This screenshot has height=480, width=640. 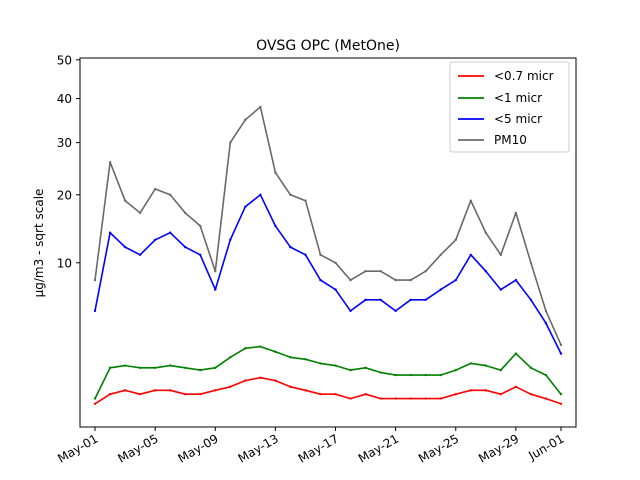 I want to click on x-tick-label-3: May-09, so click(x=198, y=448).